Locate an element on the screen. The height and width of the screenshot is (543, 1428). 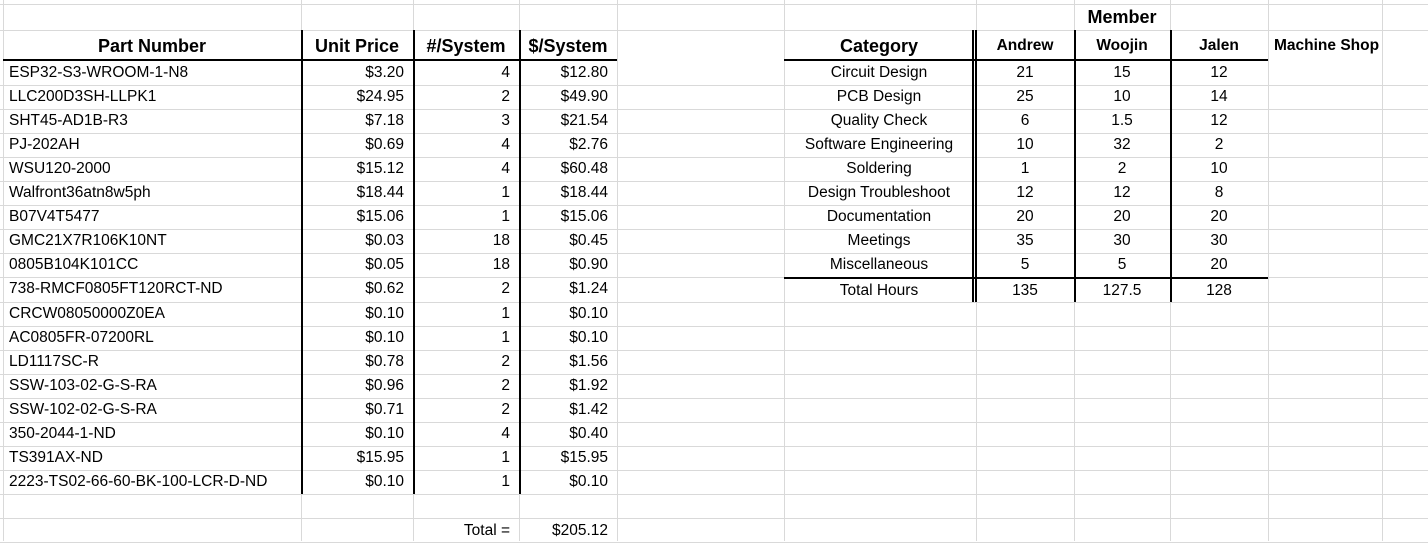
header-part-number: Part Number is located at coordinates (152, 46).